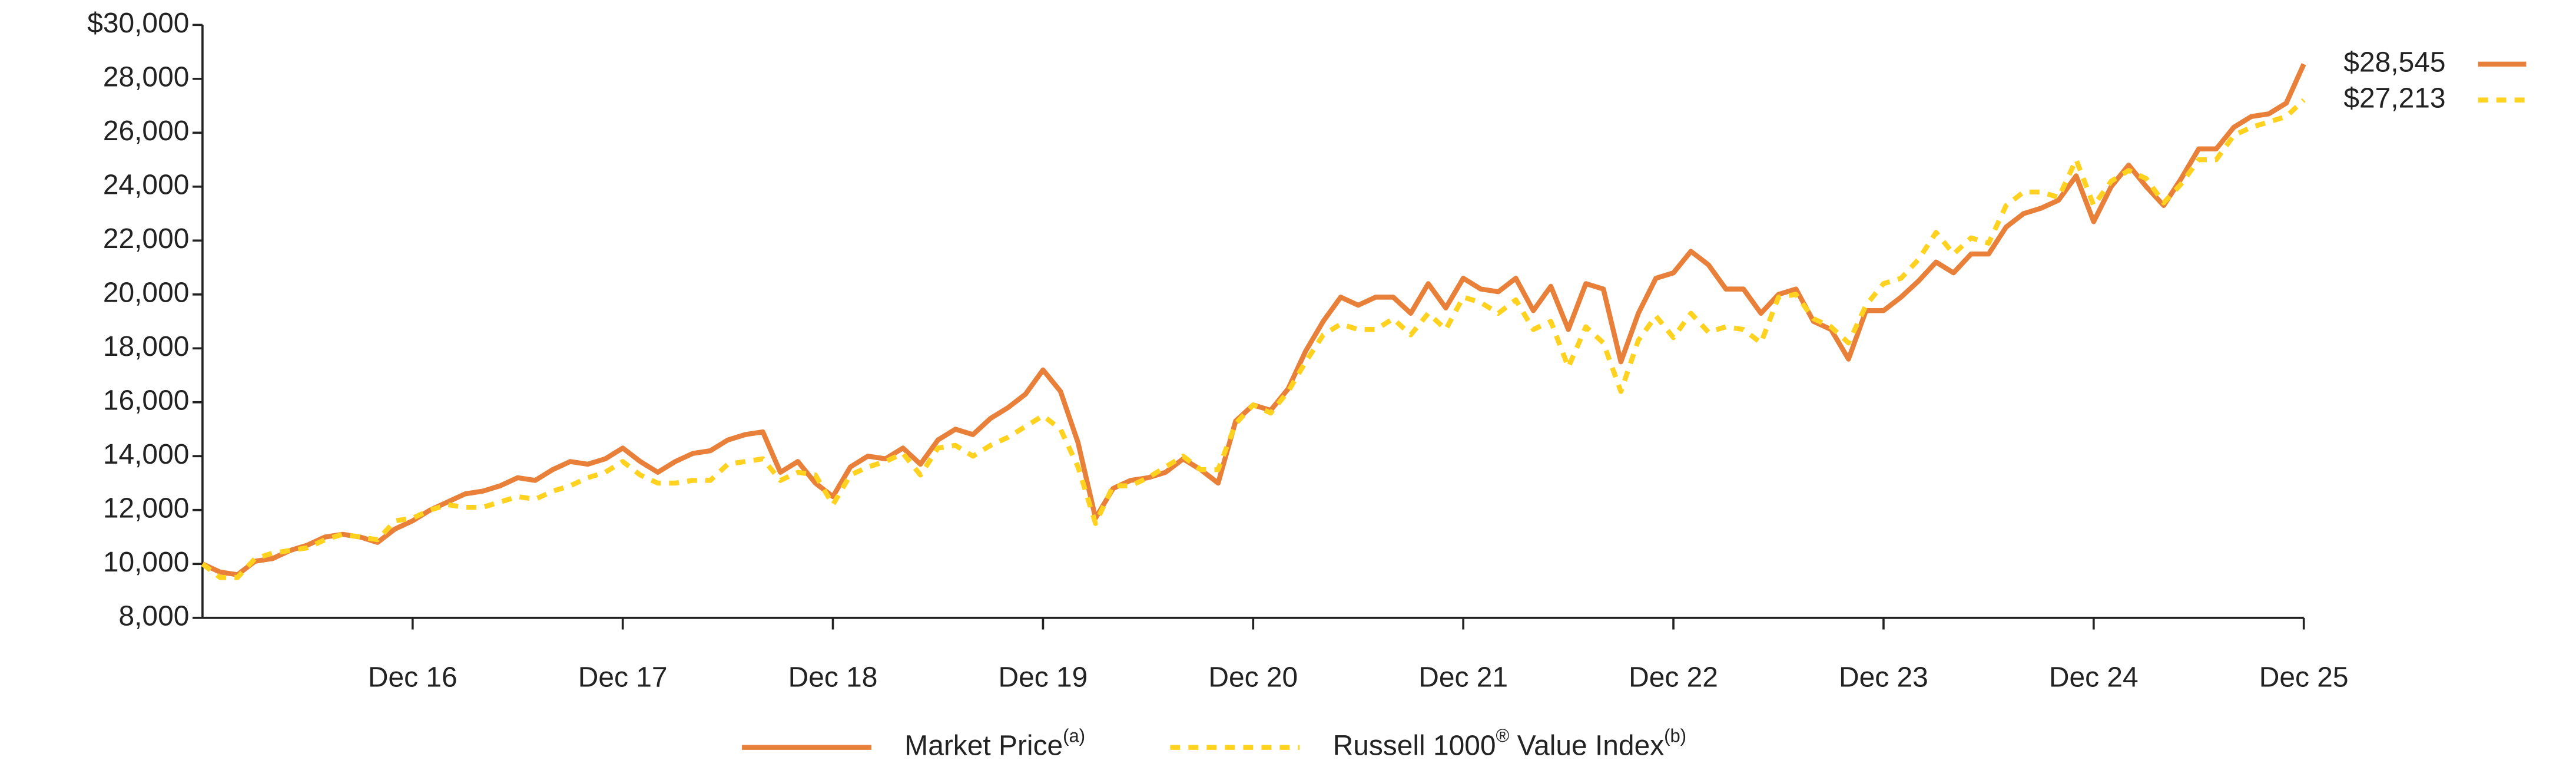 The height and width of the screenshot is (770, 2576). What do you see at coordinates (1675, 735) in the screenshot?
I see `superscript: (b)` at bounding box center [1675, 735].